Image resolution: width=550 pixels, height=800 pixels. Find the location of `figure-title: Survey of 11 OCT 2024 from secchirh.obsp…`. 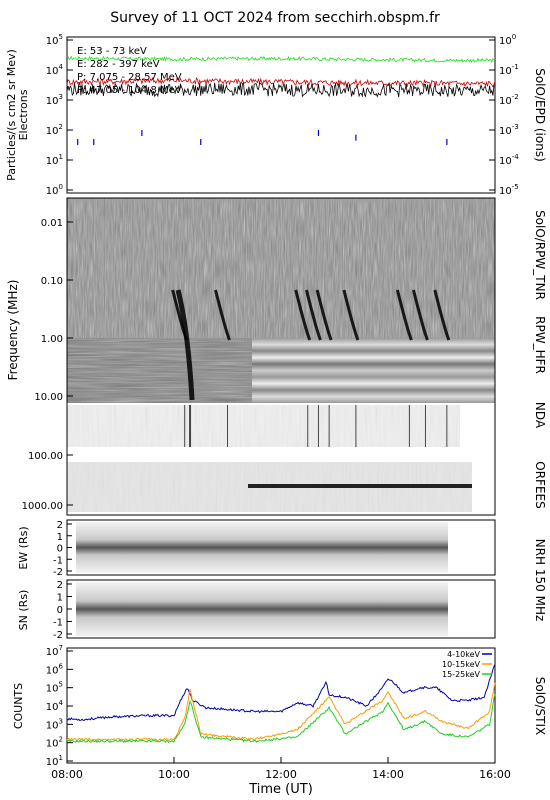

figure-title: Survey of 11 OCT 2024 from secchirh.obsp… is located at coordinates (275, 18).